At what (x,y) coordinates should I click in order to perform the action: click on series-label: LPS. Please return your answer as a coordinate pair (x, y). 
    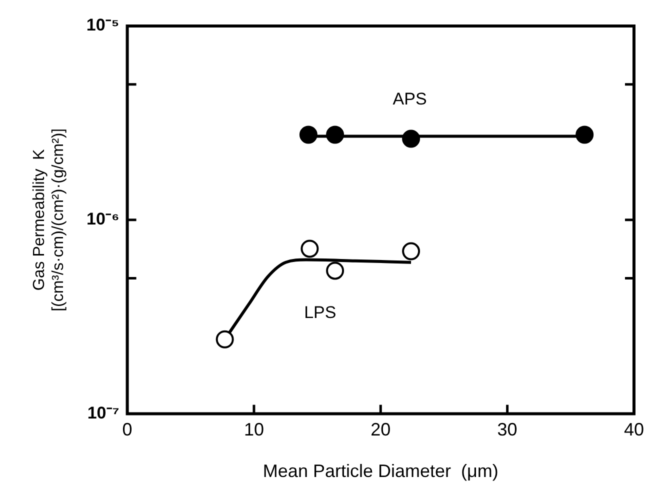
    Looking at the image, I should click on (320, 312).